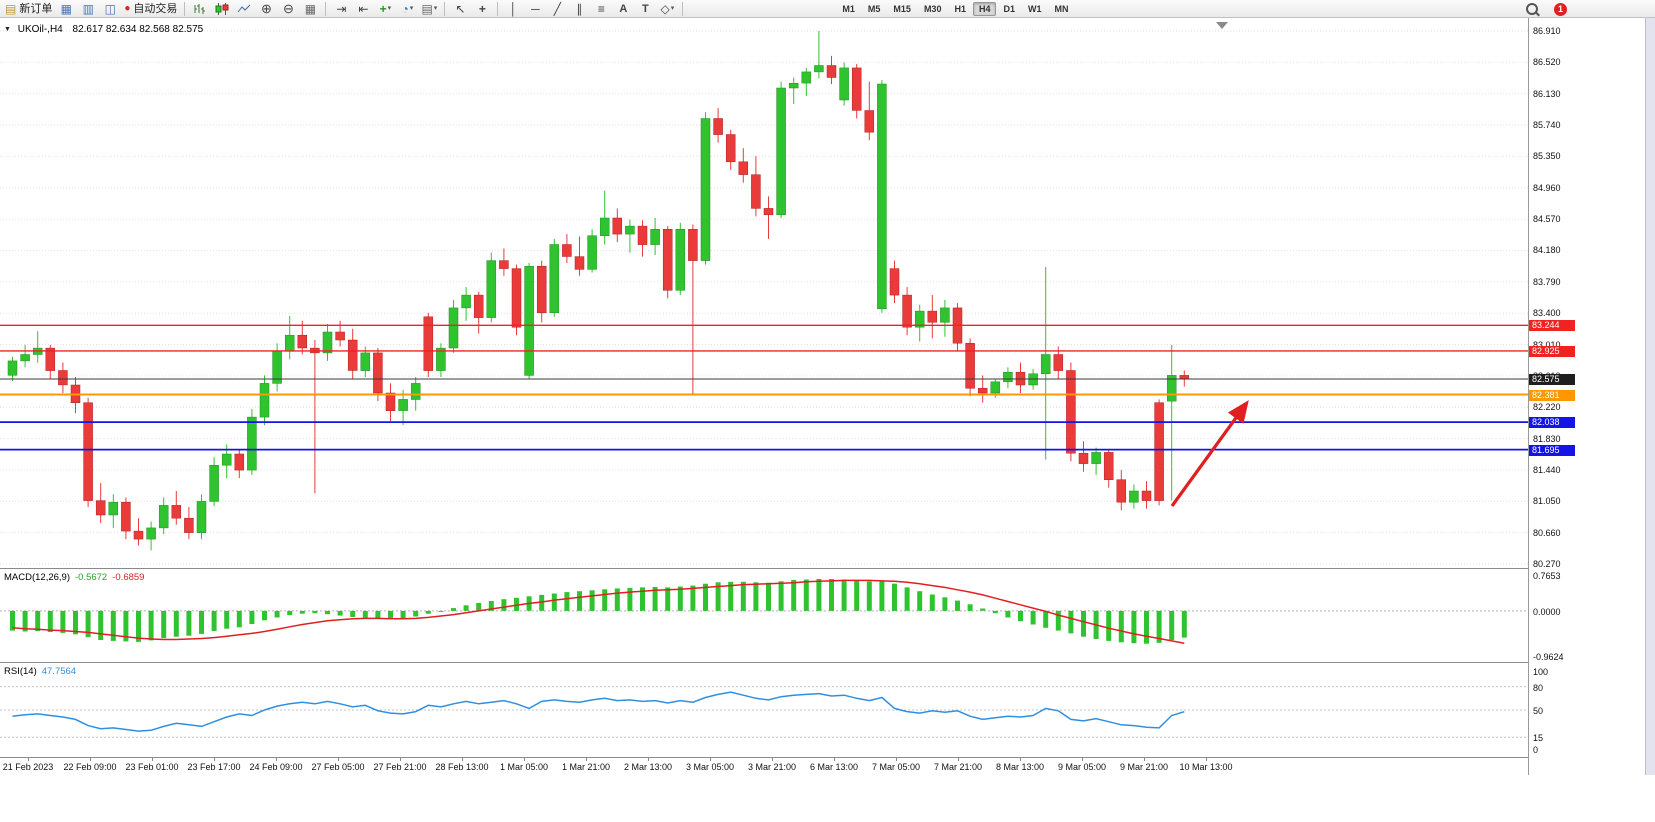 The image size is (1655, 822). Describe the element at coordinates (1538, 711) in the screenshot. I see `rsi-axis-label: 50` at that location.